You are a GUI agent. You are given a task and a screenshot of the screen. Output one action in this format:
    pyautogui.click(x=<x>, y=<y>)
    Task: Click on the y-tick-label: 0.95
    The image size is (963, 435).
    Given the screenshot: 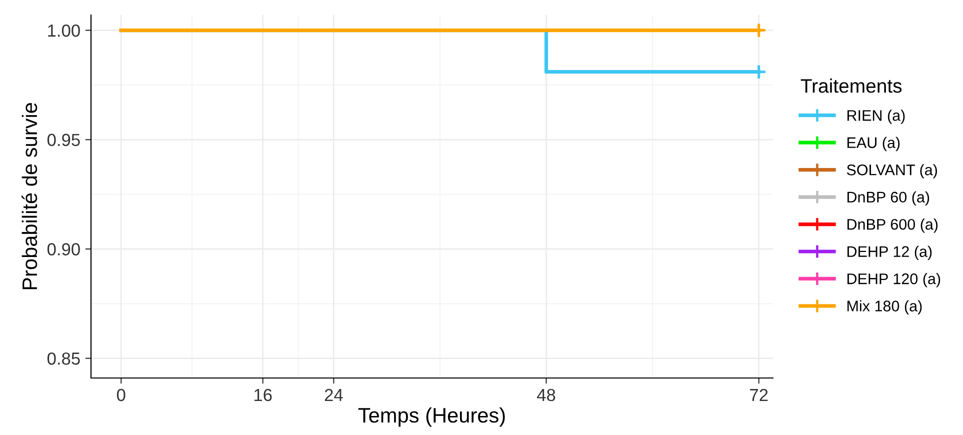 What is the action you would take?
    pyautogui.click(x=63, y=140)
    